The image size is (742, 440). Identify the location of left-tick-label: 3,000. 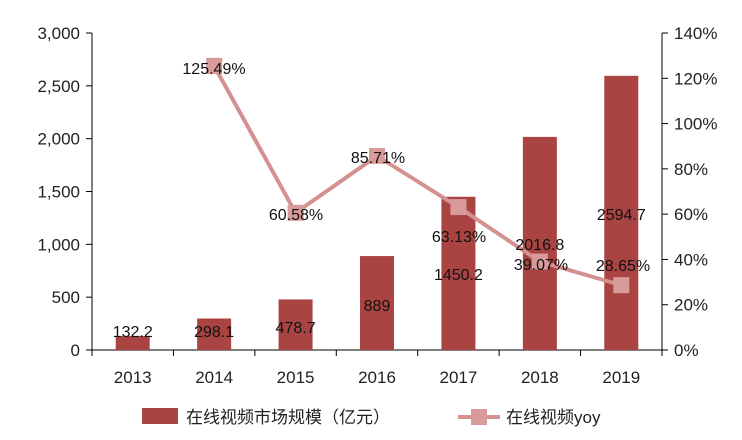
(58, 33).